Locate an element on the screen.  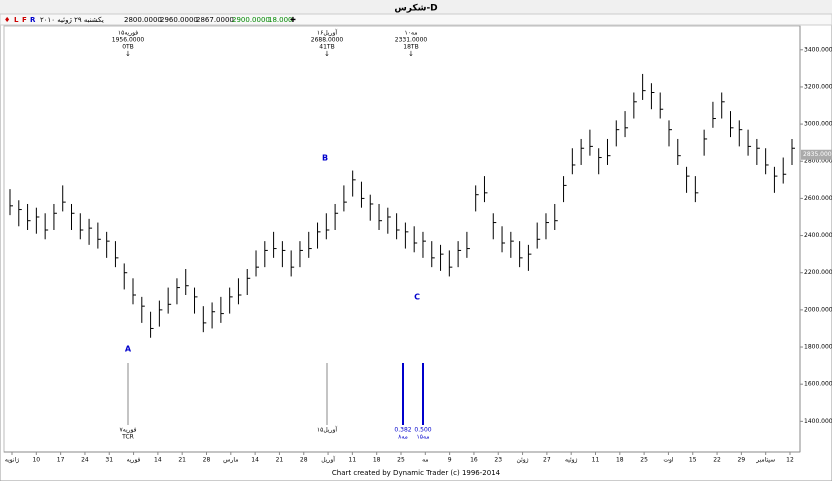
pivot-date: ۱۰مه is located at coordinates (411, 33).